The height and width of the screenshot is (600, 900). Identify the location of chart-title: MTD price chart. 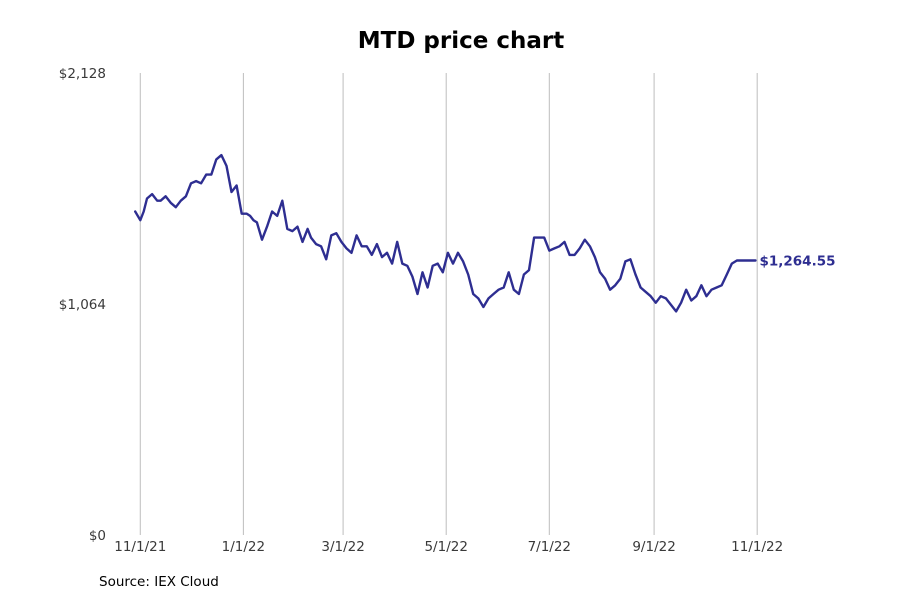
(461, 41).